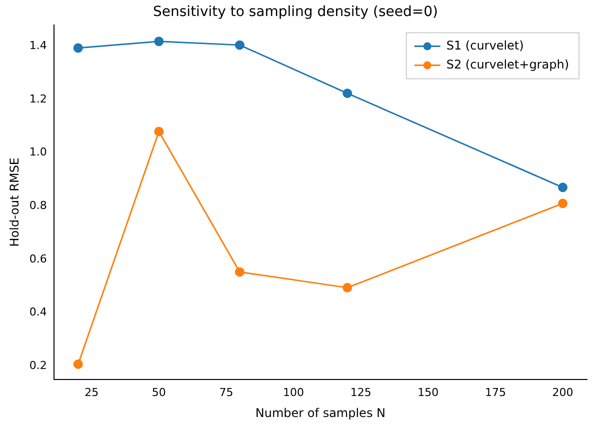  What do you see at coordinates (38, 259) in the screenshot?
I see `y-tick-label: 0.6` at bounding box center [38, 259].